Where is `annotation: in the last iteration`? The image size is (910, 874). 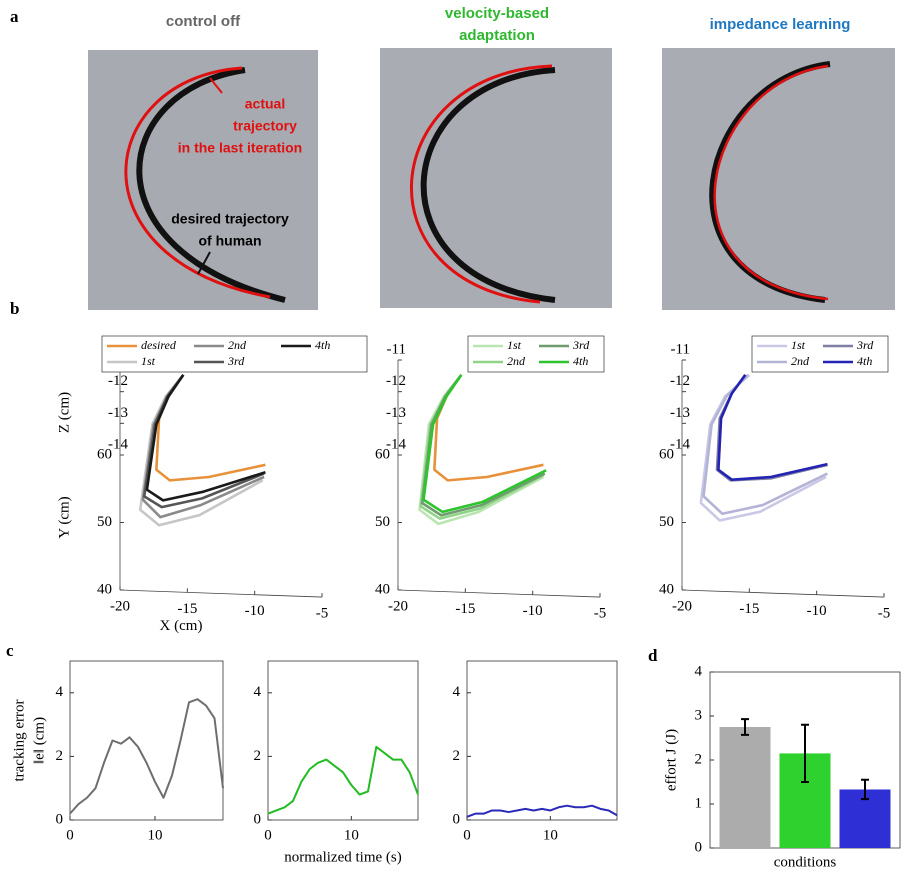 annotation: in the last iteration is located at coordinates (240, 148).